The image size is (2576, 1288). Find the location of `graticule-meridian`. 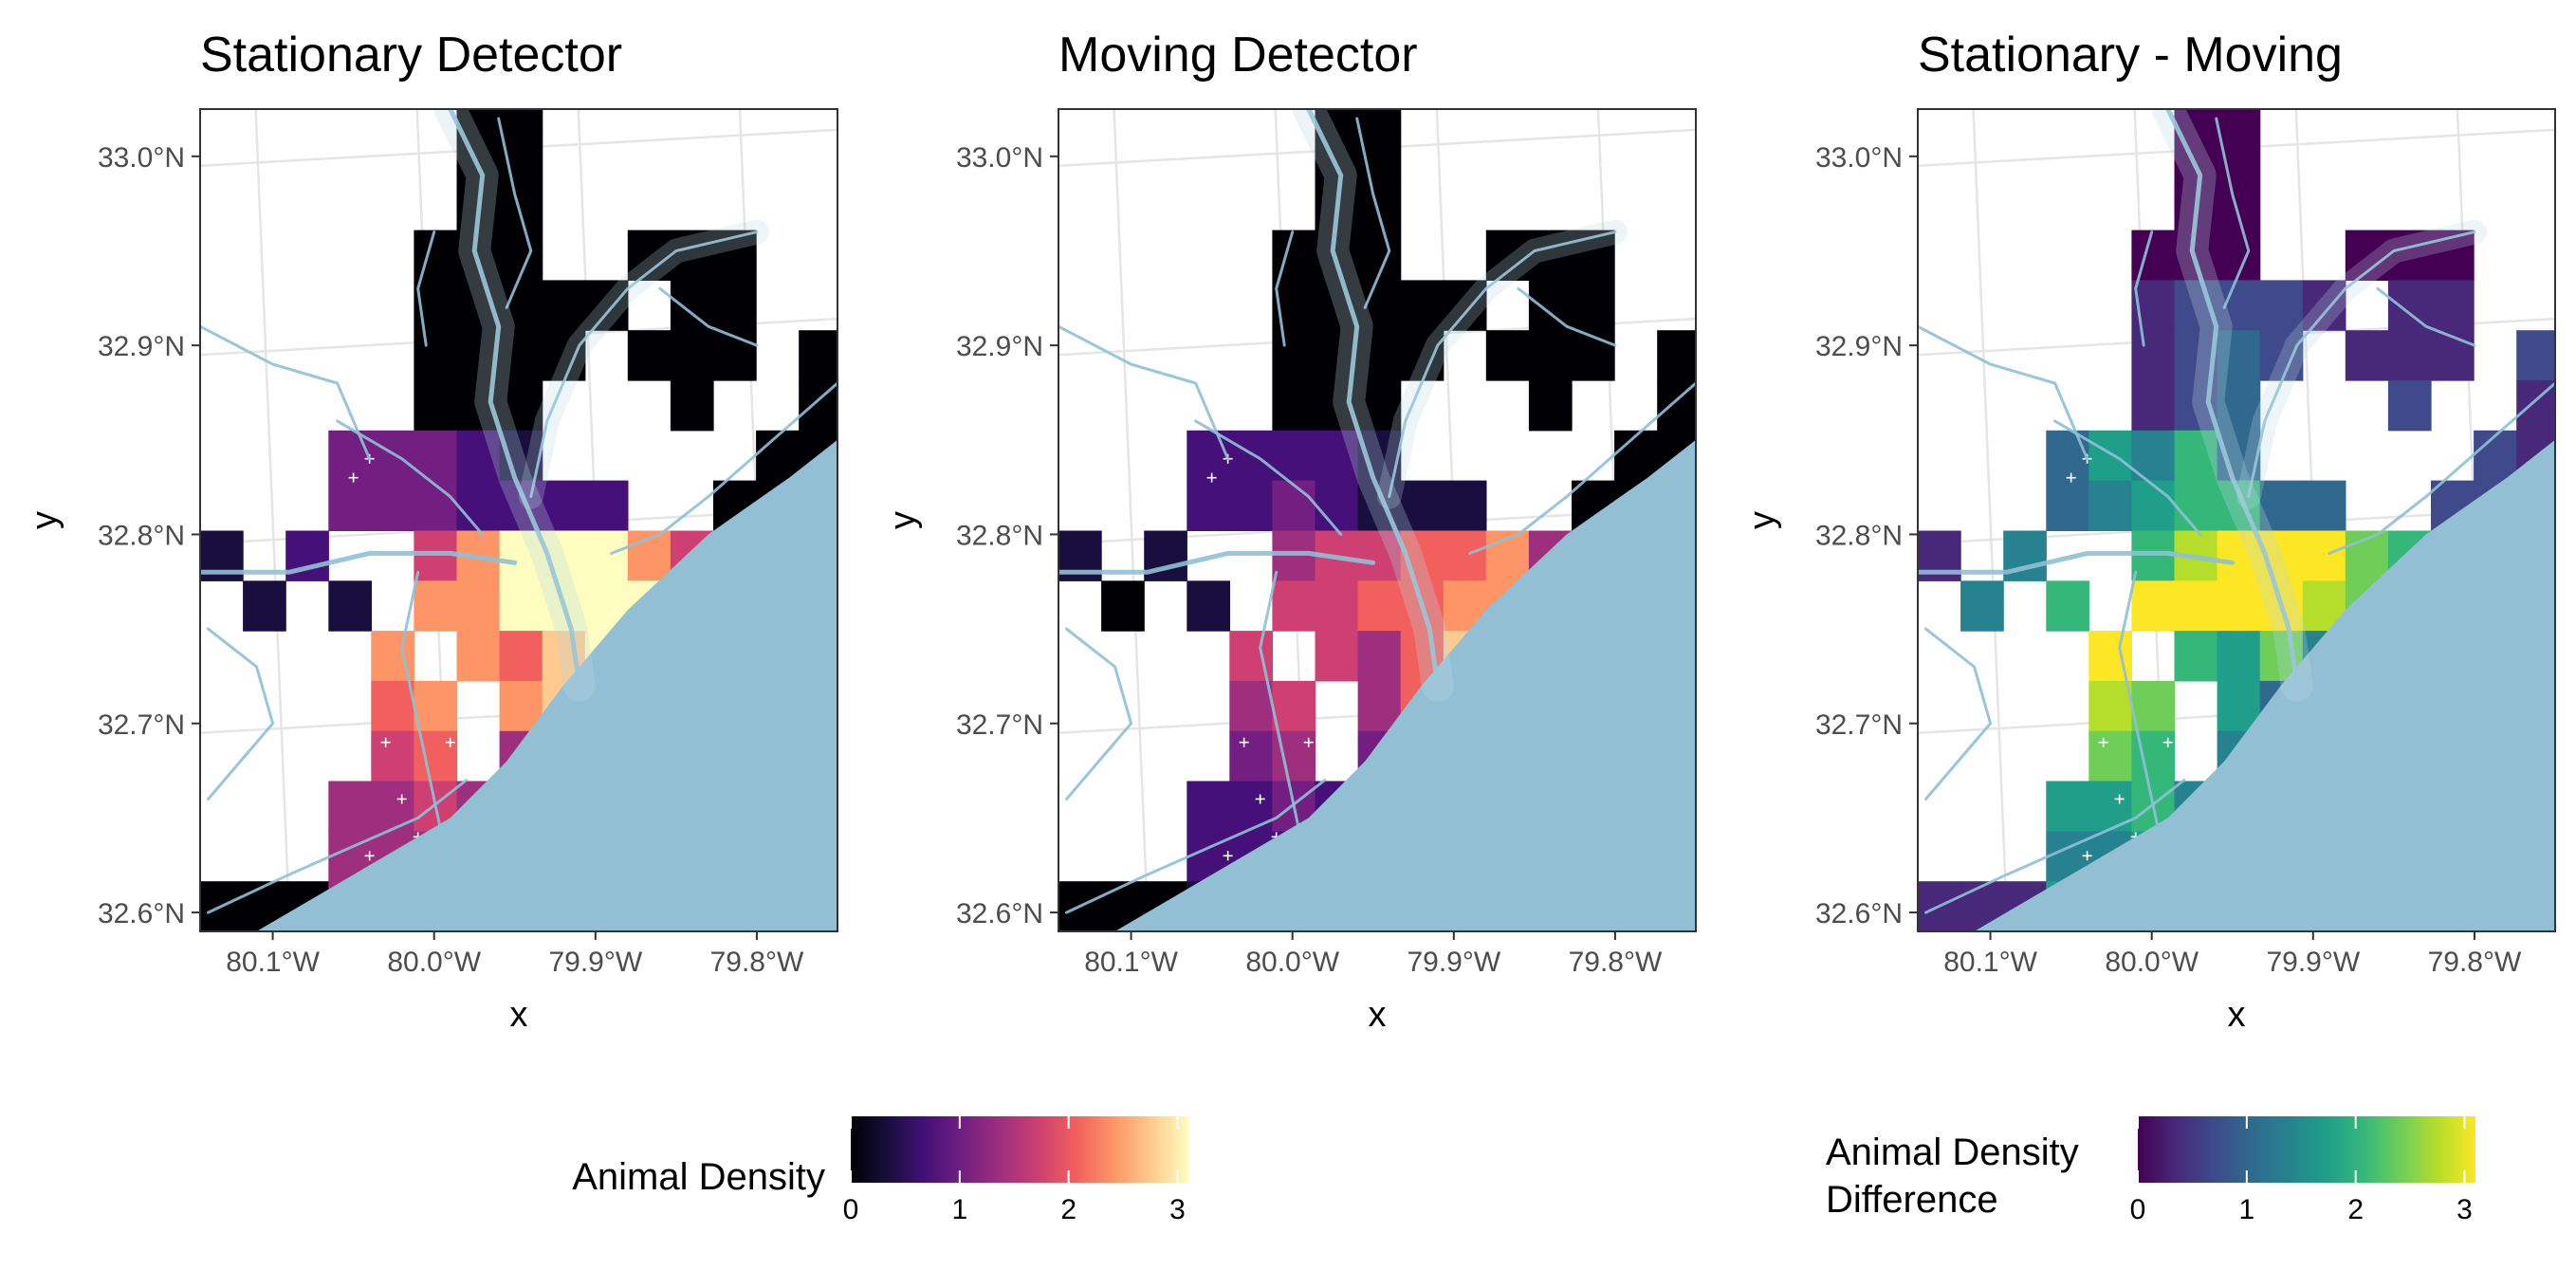

graticule-meridian is located at coordinates (1990, 520).